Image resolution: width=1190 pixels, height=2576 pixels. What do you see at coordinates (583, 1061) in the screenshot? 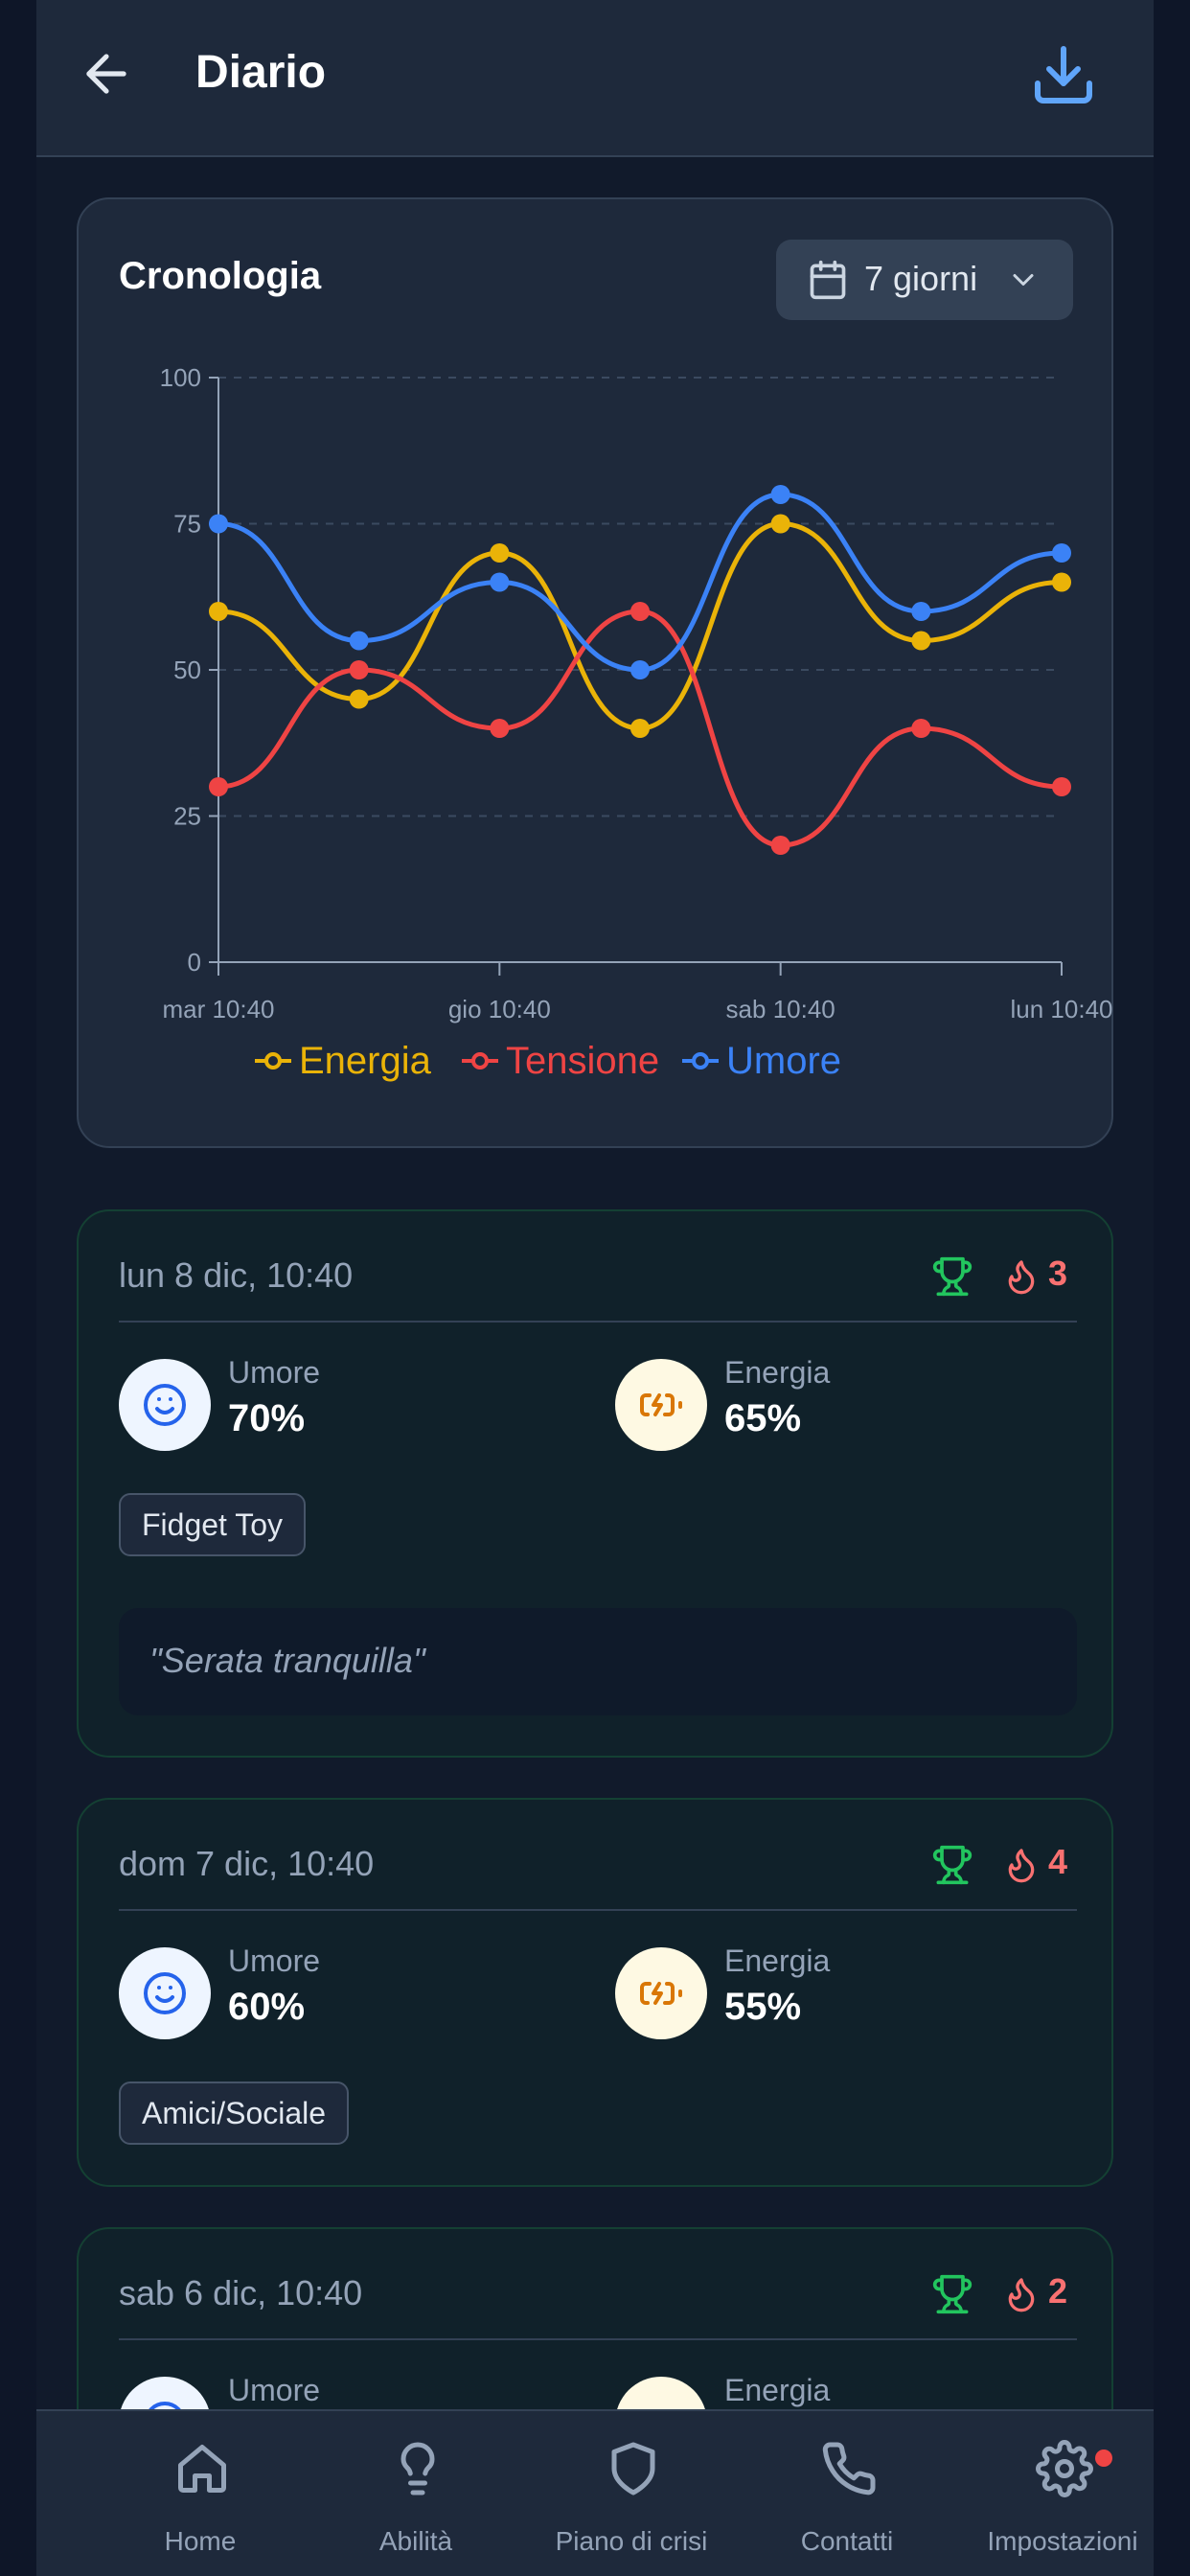
I see `legend-label: Tensione` at bounding box center [583, 1061].